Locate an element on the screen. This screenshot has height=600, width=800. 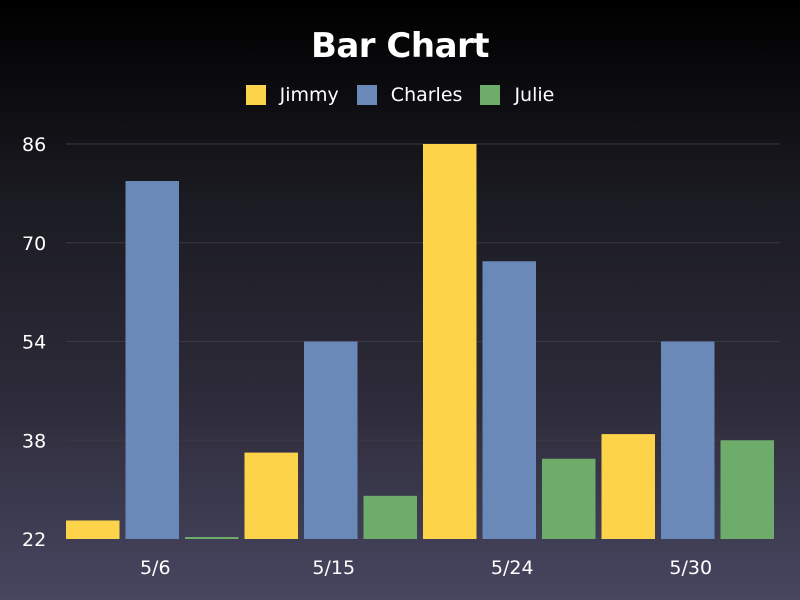
legend-item-charles: Charles is located at coordinates (409, 95).